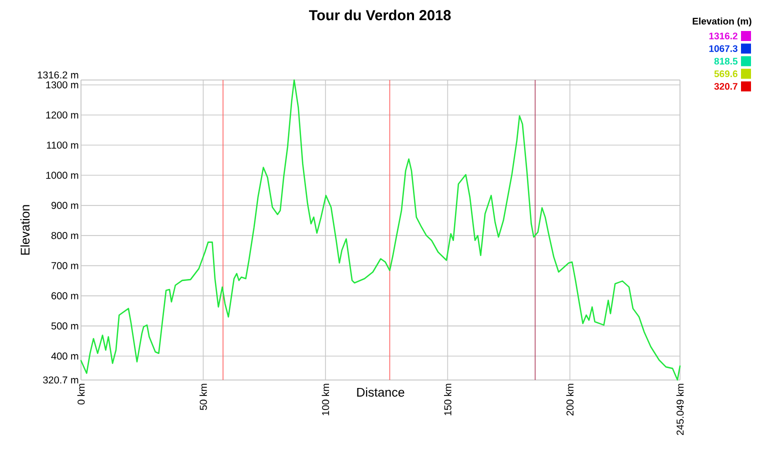 The width and height of the screenshot is (760, 460). I want to click on x-tick-label: 100 km, so click(326, 400).